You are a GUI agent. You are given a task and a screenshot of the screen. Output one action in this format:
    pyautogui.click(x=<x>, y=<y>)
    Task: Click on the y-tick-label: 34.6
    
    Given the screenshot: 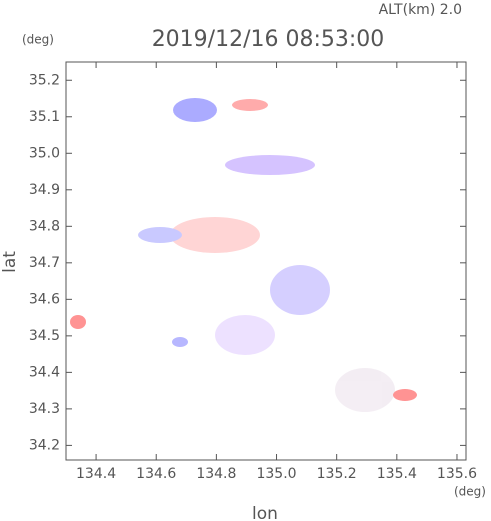 What is the action you would take?
    pyautogui.click(x=44, y=299)
    